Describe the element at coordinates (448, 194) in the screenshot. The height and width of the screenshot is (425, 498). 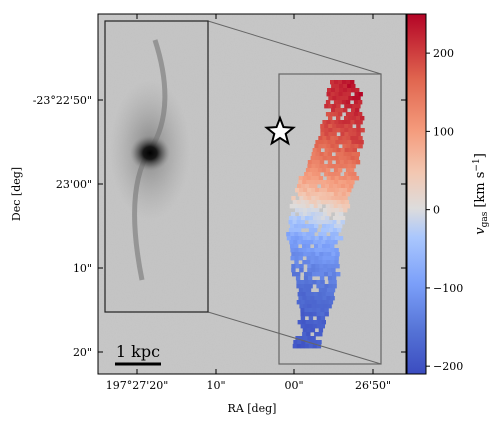
I see `colorbar: 200 100 0 −100 −200 vgas[km s−1]` at that location.